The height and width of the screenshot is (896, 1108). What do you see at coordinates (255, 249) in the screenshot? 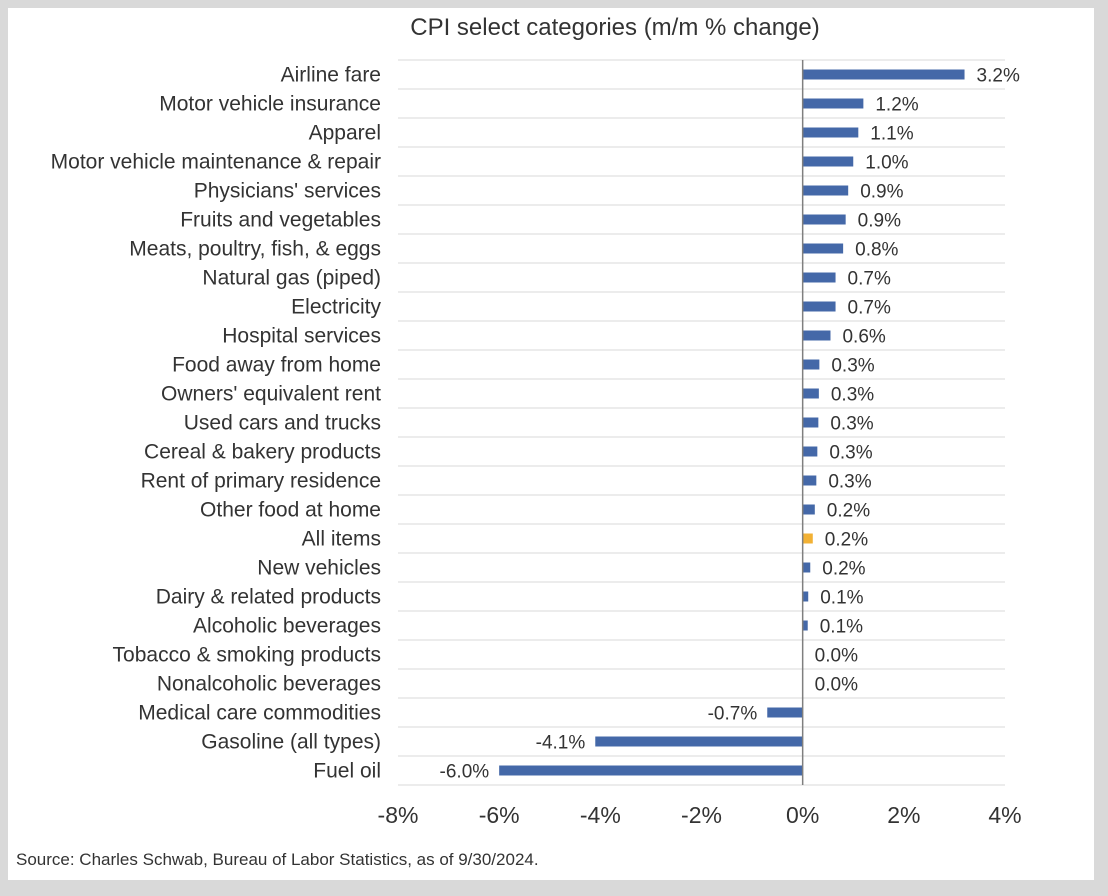
I see `category-label: Meats, poultry, fish, & eggs` at bounding box center [255, 249].